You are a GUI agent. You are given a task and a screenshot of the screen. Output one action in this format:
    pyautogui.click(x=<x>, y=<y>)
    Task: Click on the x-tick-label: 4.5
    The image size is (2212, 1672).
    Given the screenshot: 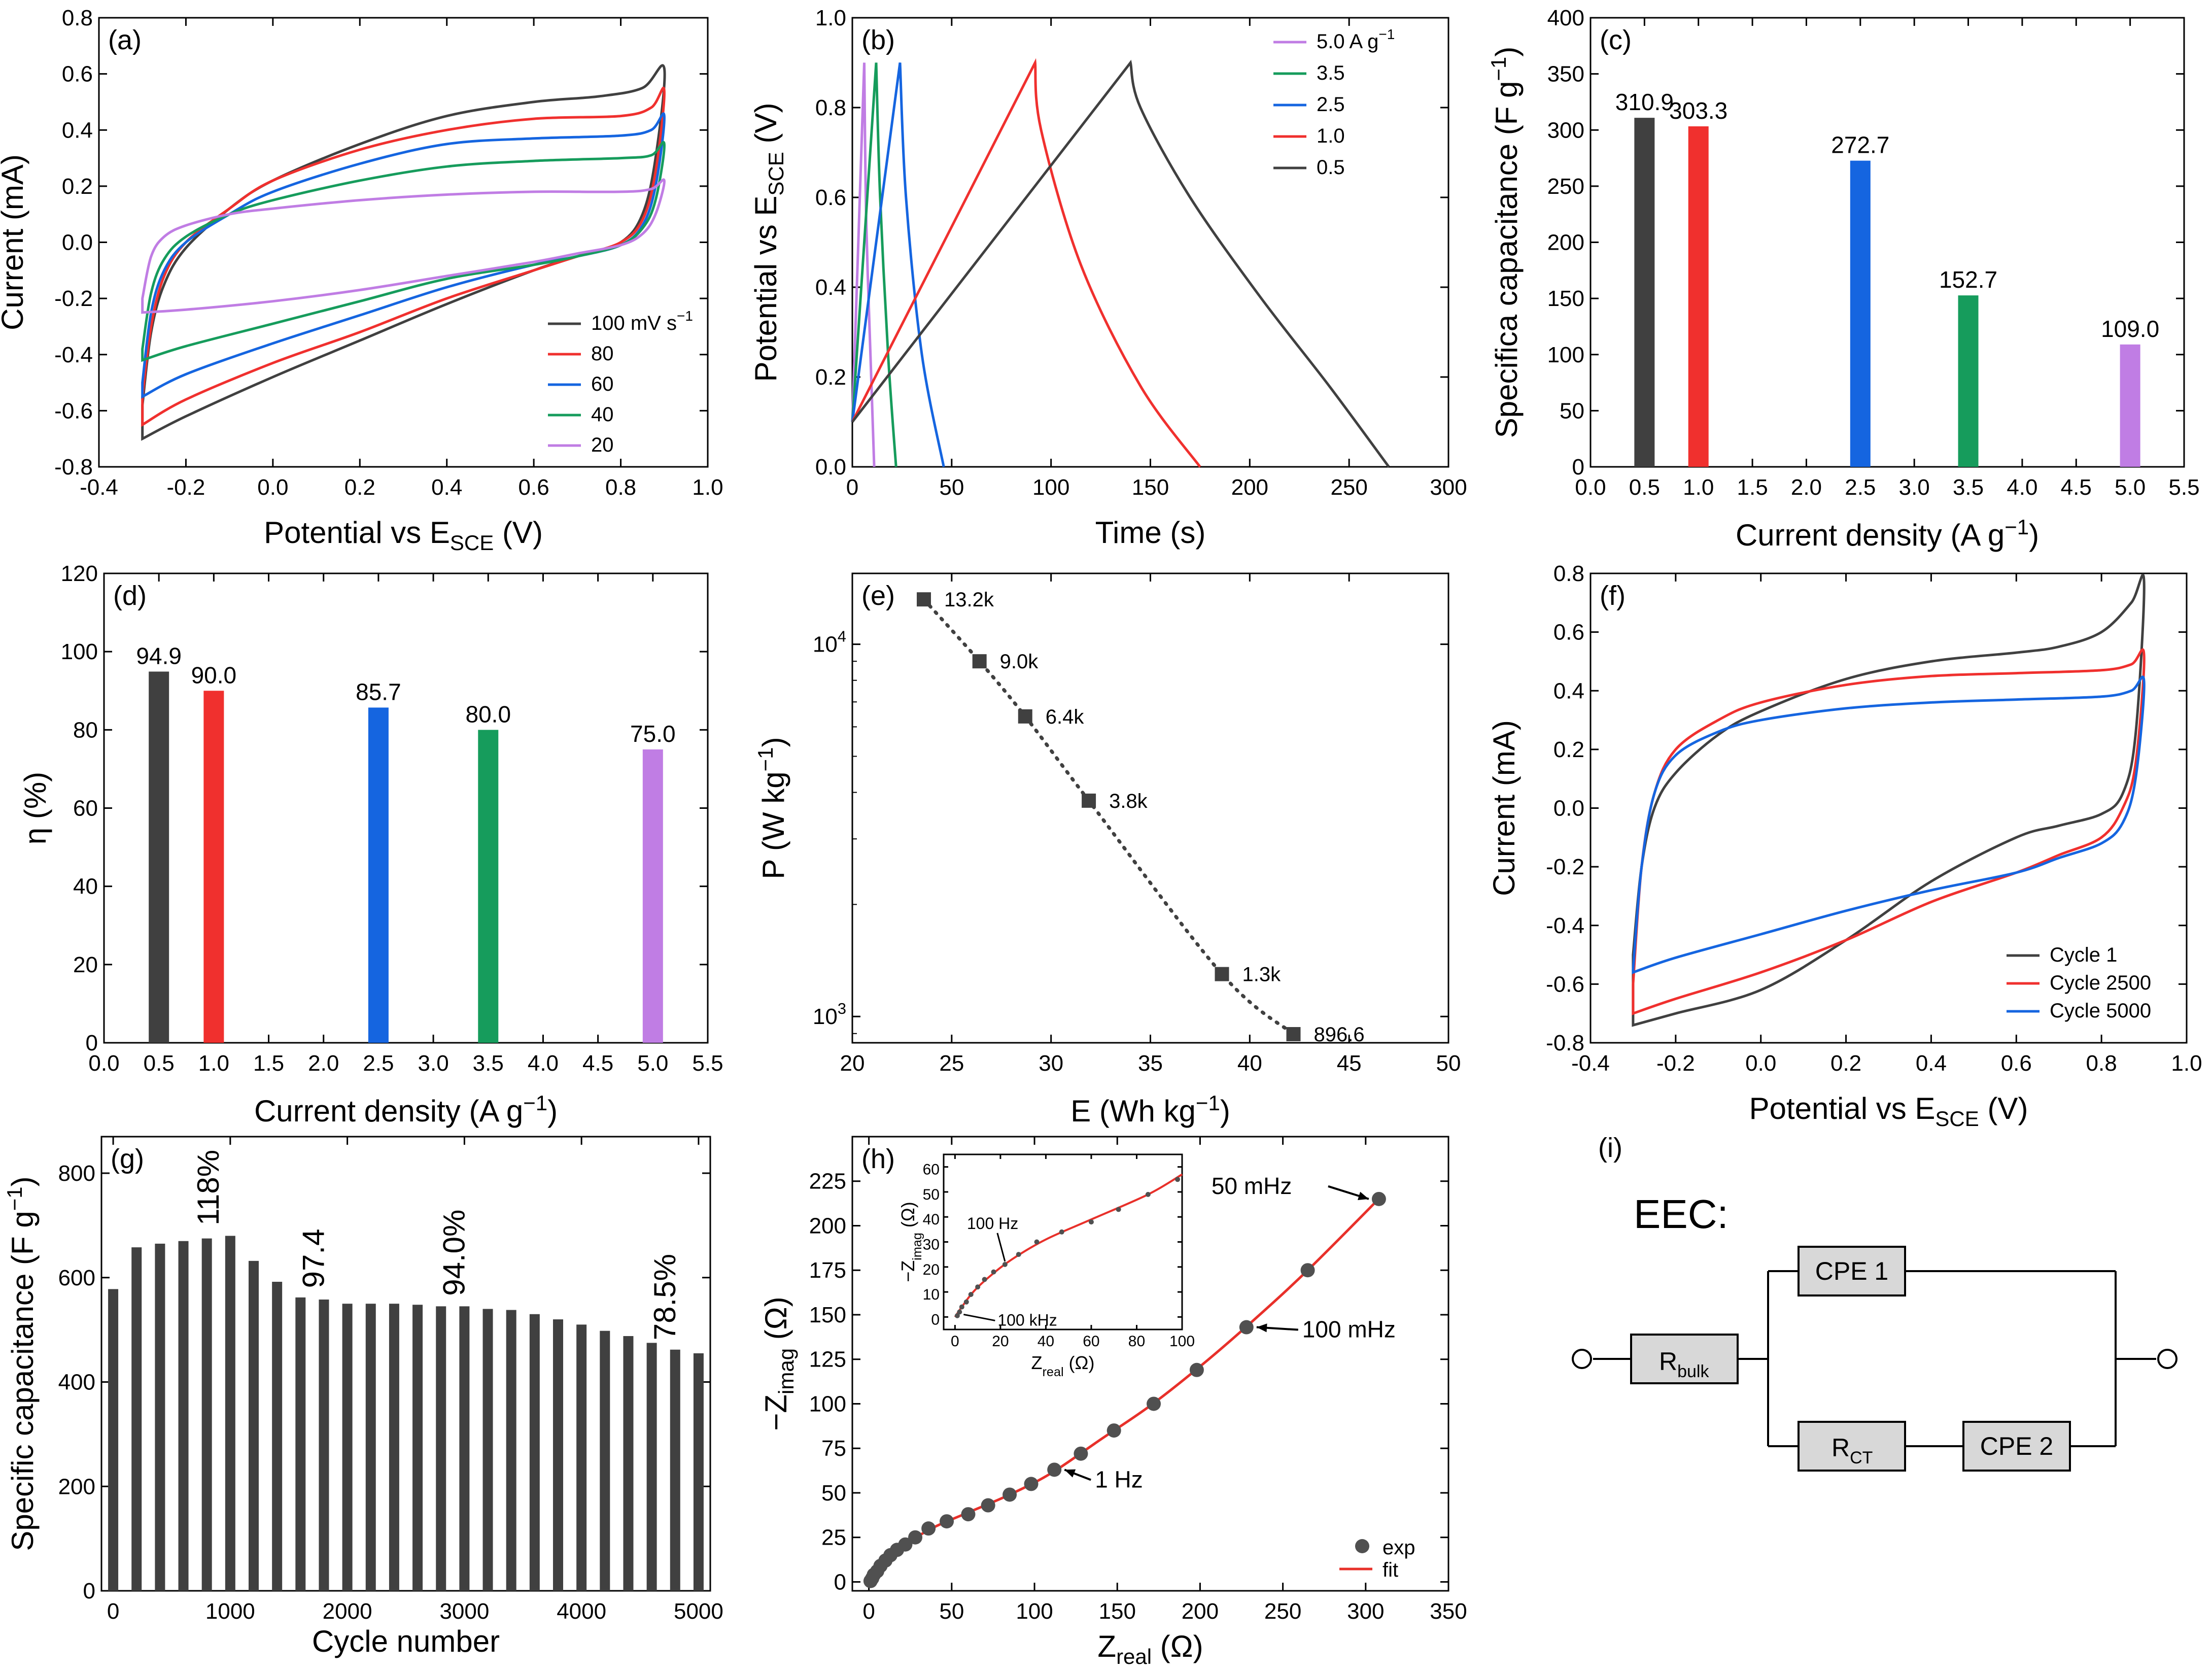 What is the action you would take?
    pyautogui.click(x=597, y=1063)
    